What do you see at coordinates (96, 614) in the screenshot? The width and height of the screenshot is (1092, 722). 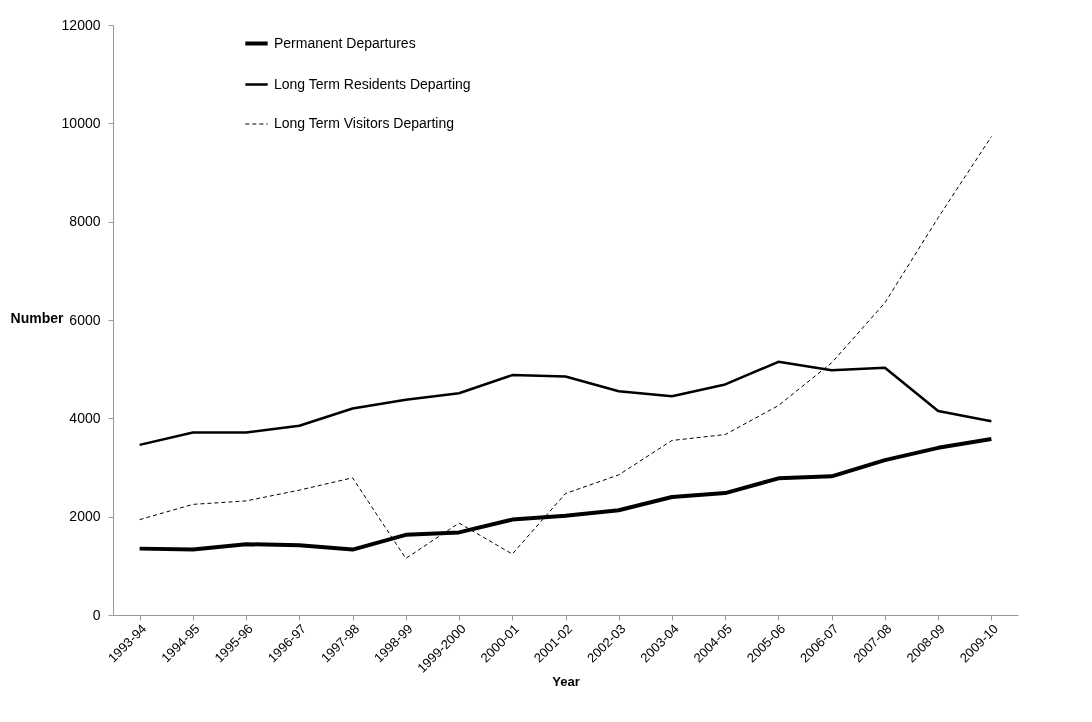 I see `y-tick-label: 0` at bounding box center [96, 614].